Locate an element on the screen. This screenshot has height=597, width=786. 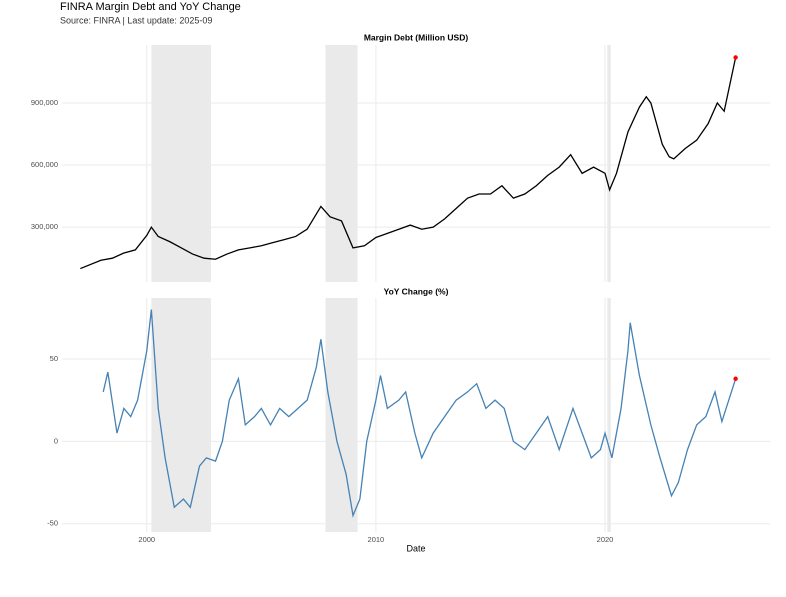
x-axis-label: Date is located at coordinates (415, 548).